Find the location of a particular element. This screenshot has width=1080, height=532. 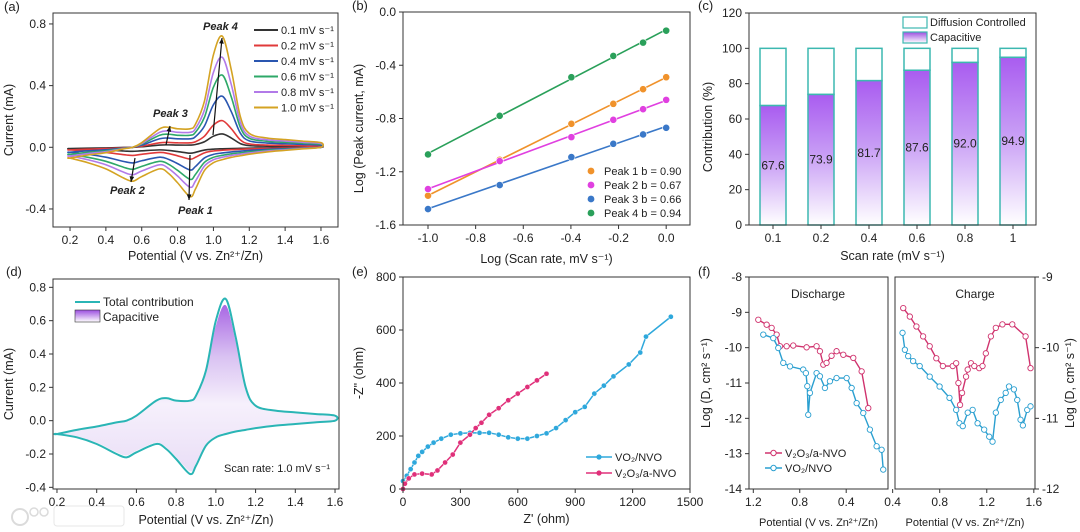

y-tick-label: -13 is located at coordinates (734, 454).